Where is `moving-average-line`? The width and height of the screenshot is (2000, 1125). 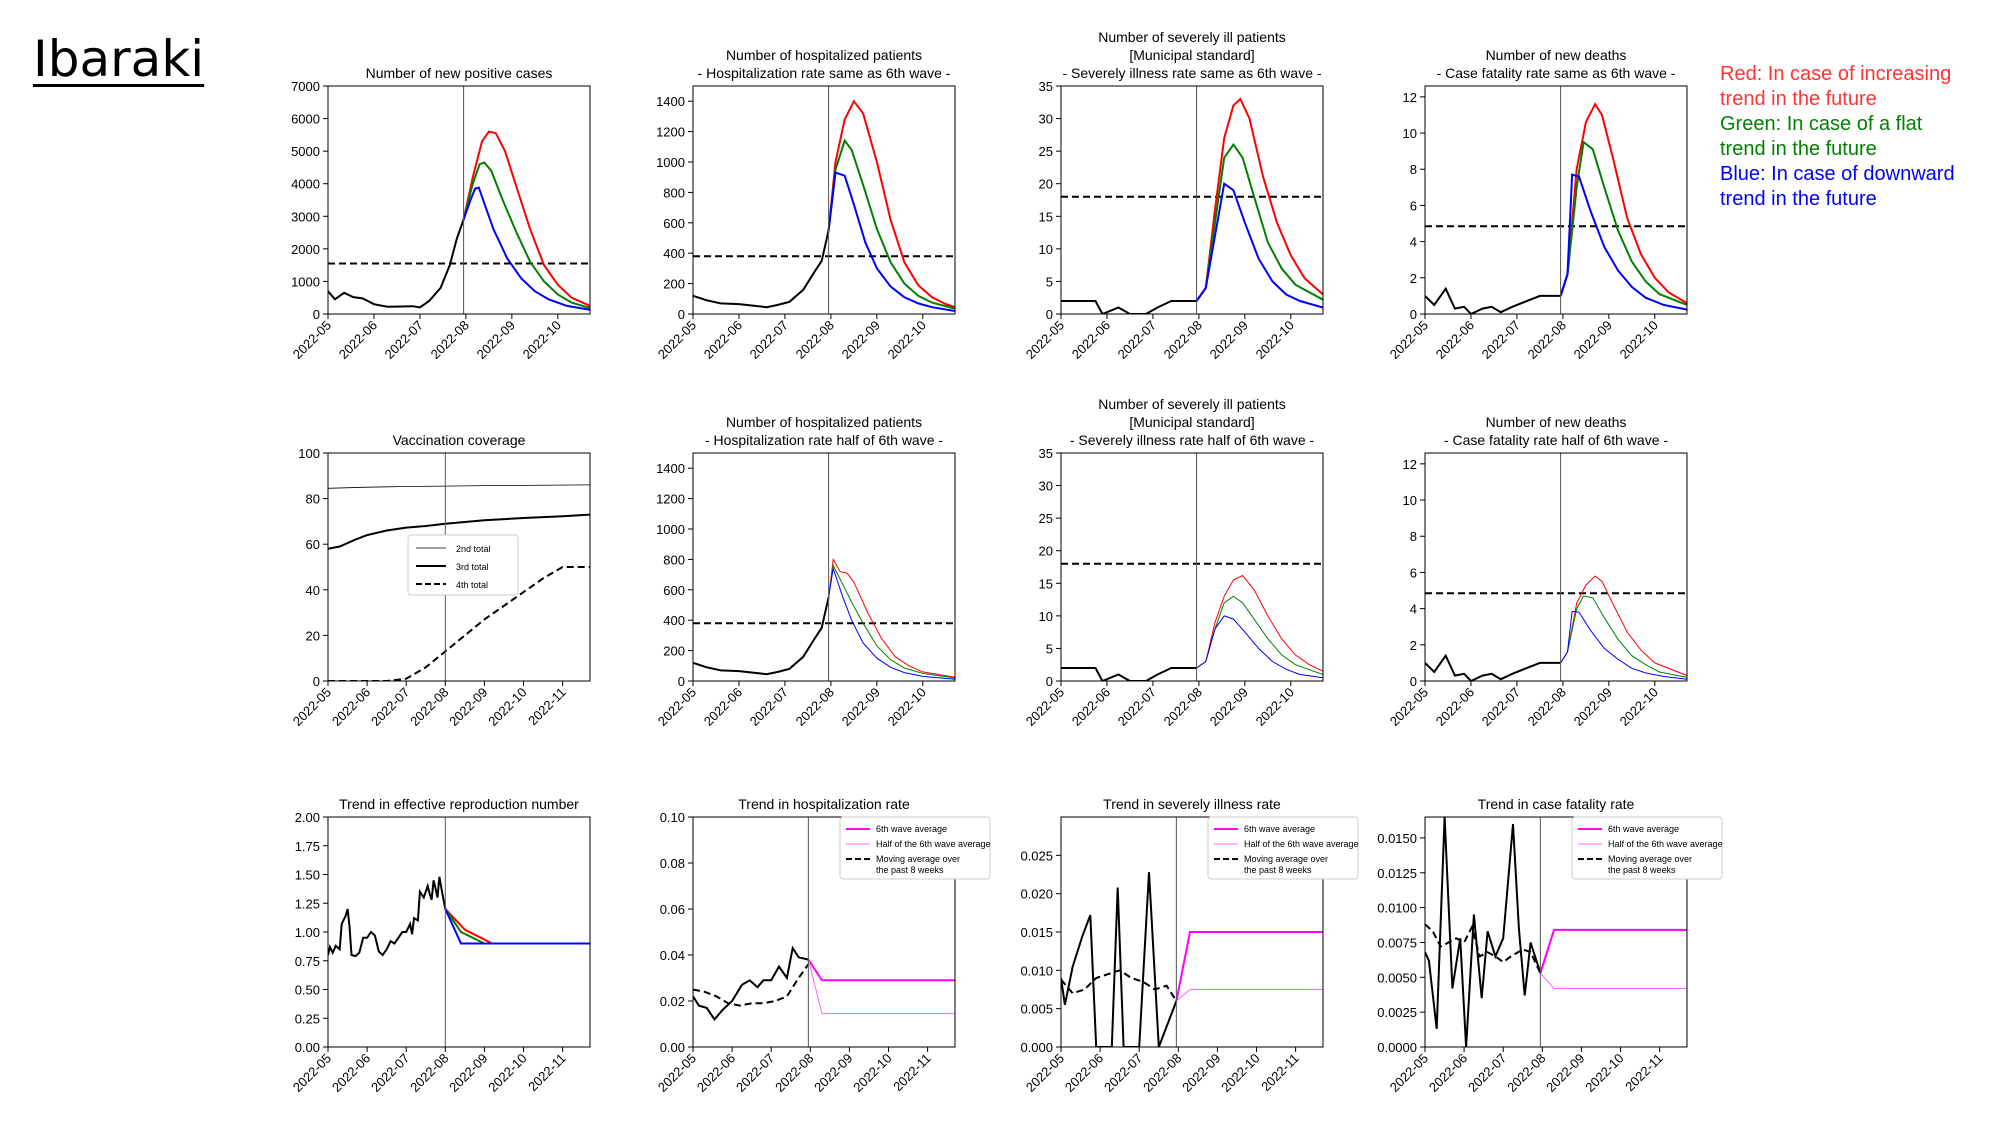
moving-average-line is located at coordinates (1119, 985).